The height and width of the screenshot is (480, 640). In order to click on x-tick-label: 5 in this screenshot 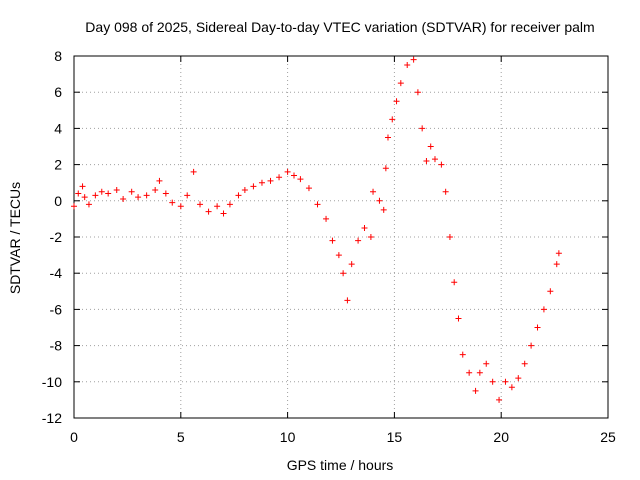, I will do `click(181, 437)`.